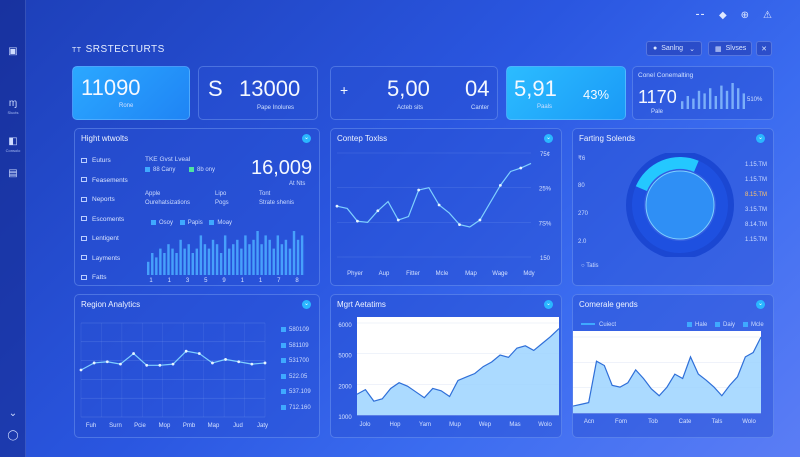 The width and height of the screenshot is (800, 457). What do you see at coordinates (449, 372) in the screenshot?
I see `area-chart: 6000 5000 2000 1000 Jolo Hop Yam Mup Wep Mas Wolo` at bounding box center [449, 372].